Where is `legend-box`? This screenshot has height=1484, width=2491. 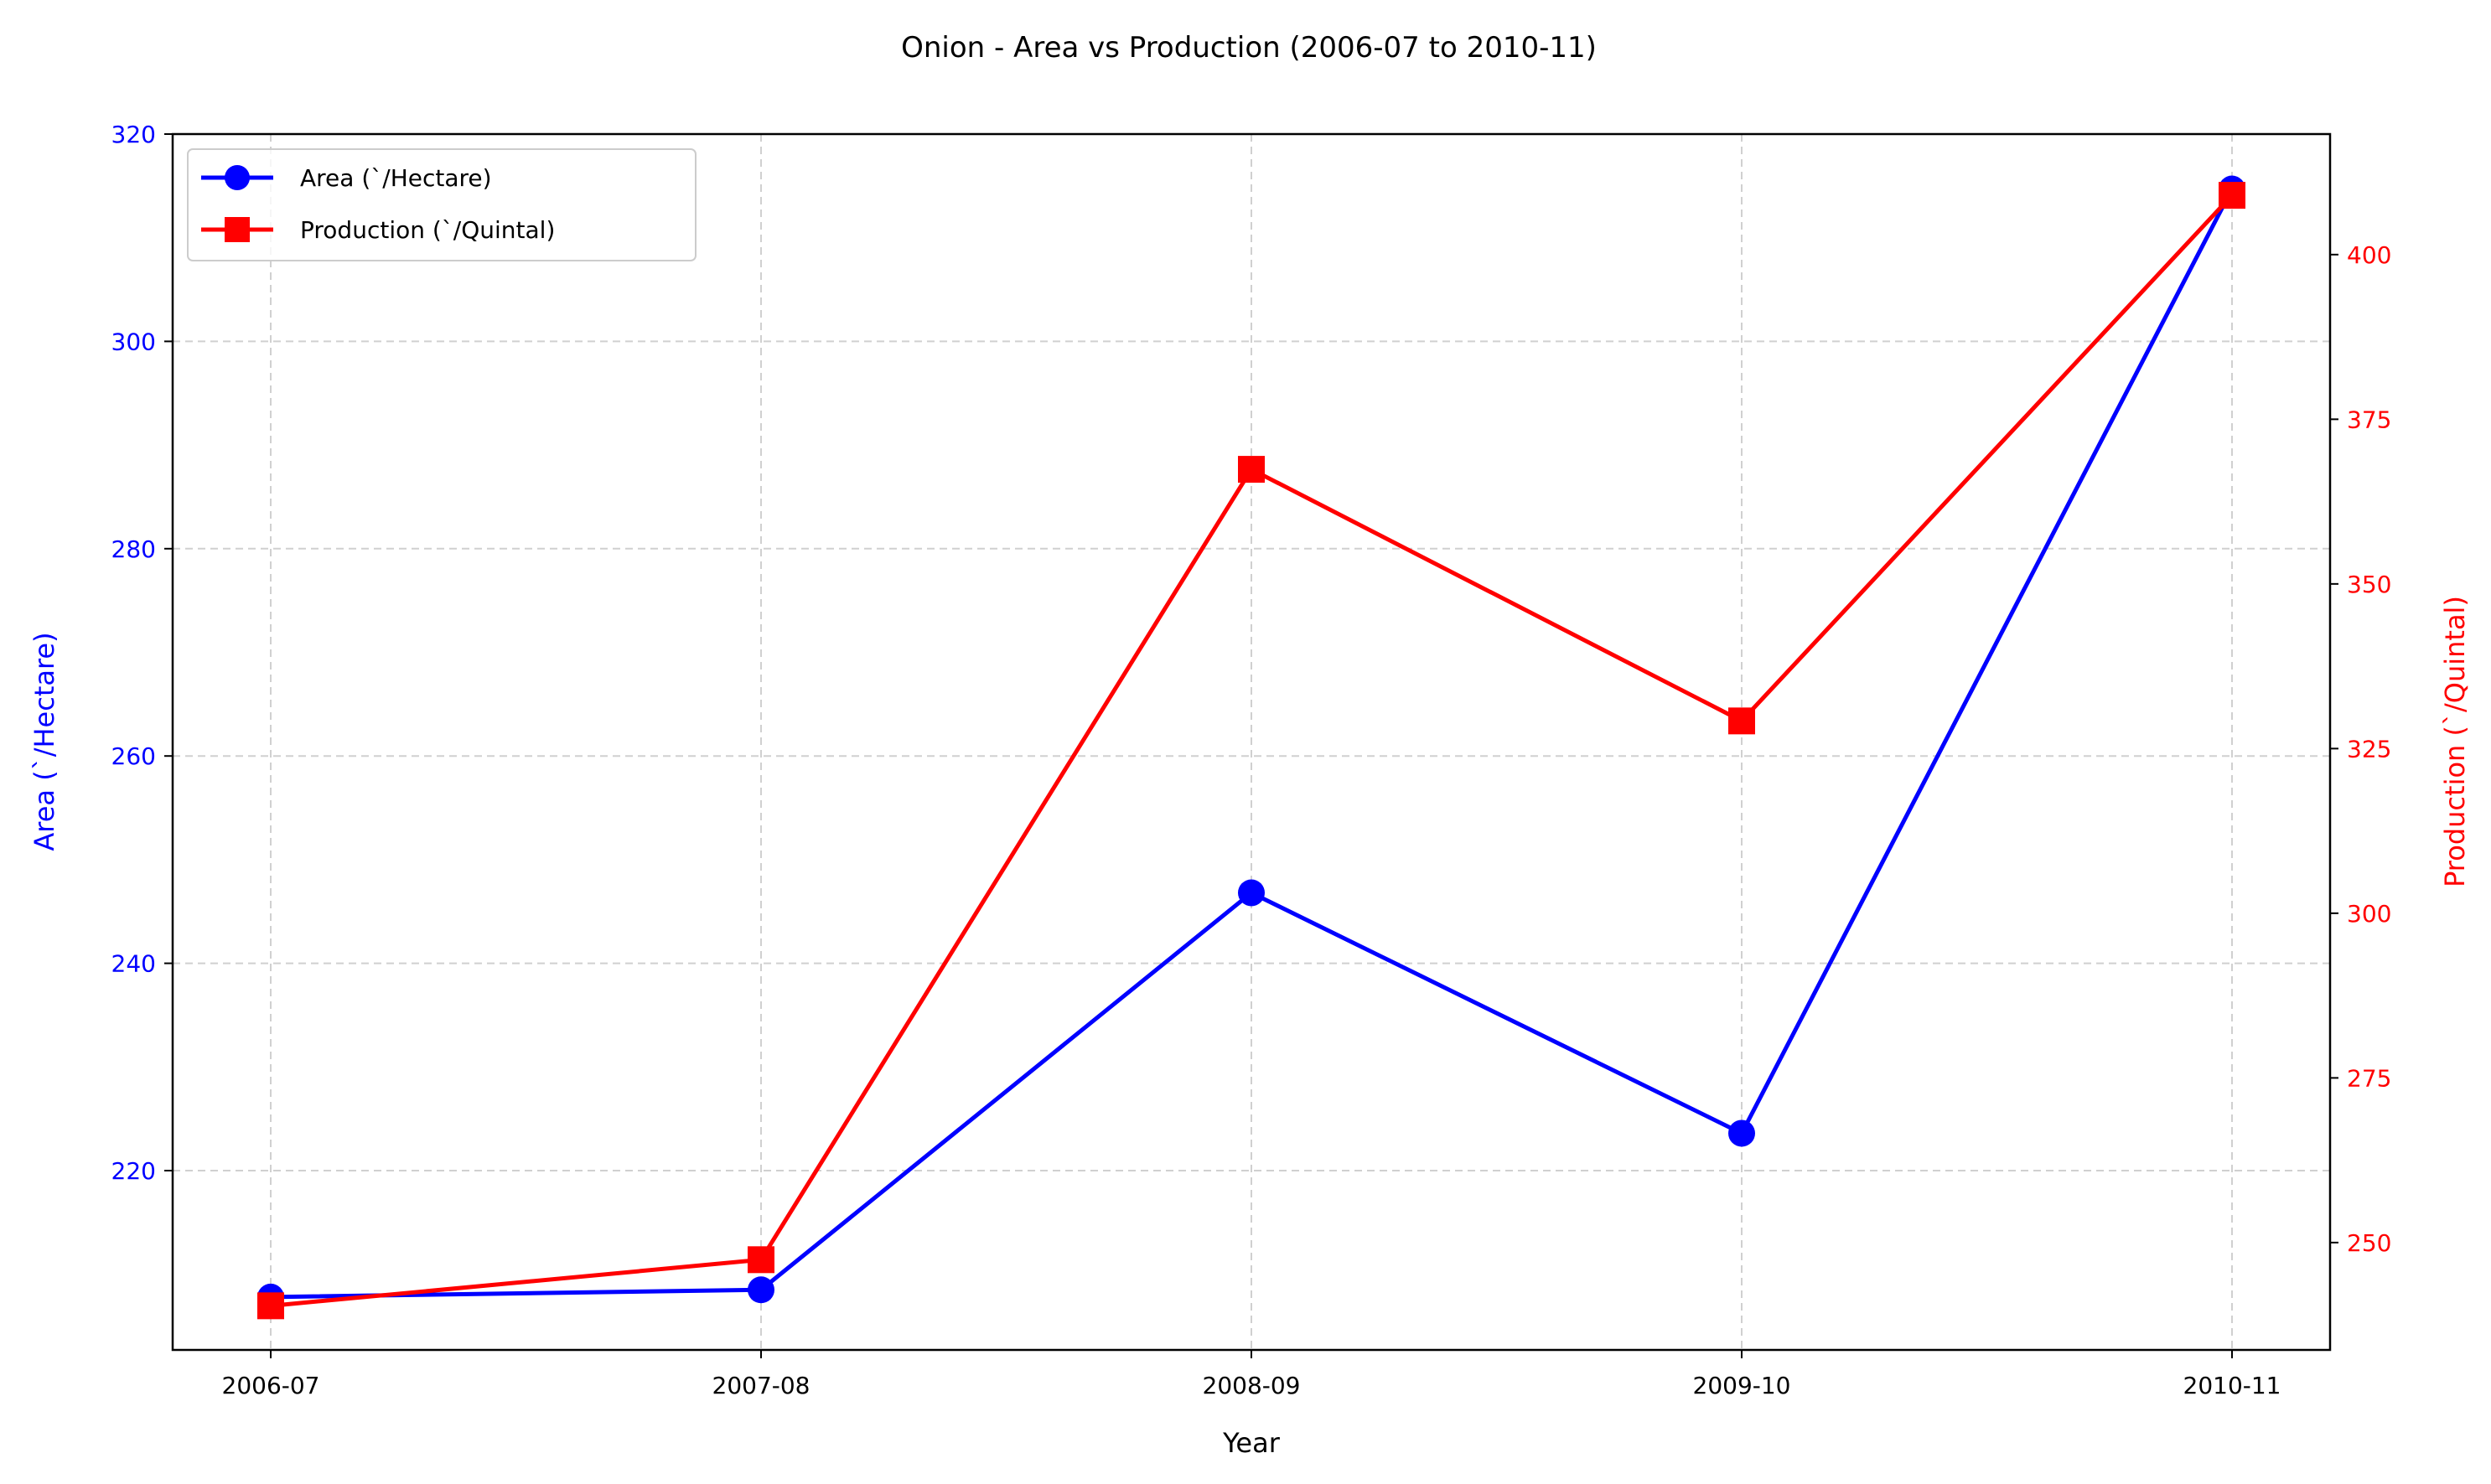 legend-box is located at coordinates (442, 204).